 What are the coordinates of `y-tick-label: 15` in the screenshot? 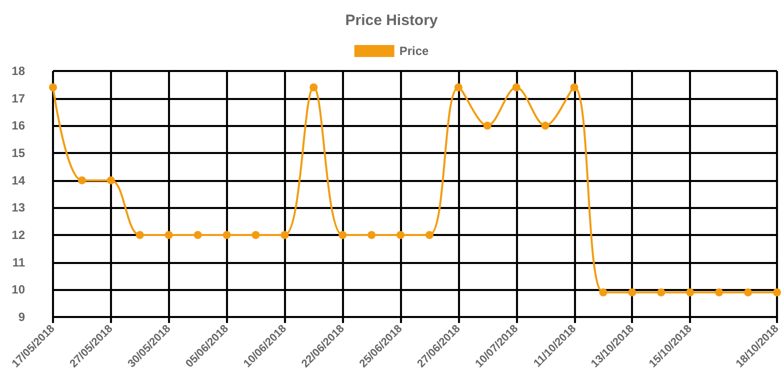 It's located at (19, 153).